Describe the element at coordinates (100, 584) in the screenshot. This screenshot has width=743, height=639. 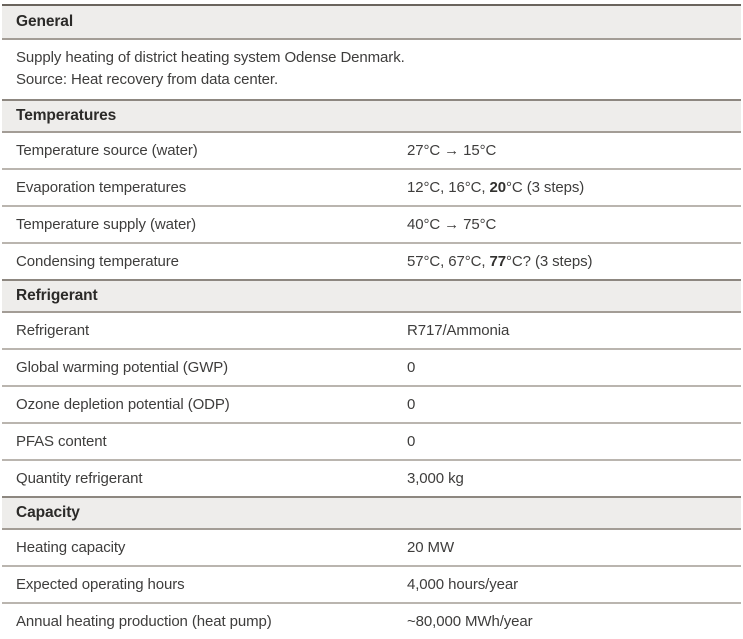
I see `row-label: Expected operating hours` at that location.